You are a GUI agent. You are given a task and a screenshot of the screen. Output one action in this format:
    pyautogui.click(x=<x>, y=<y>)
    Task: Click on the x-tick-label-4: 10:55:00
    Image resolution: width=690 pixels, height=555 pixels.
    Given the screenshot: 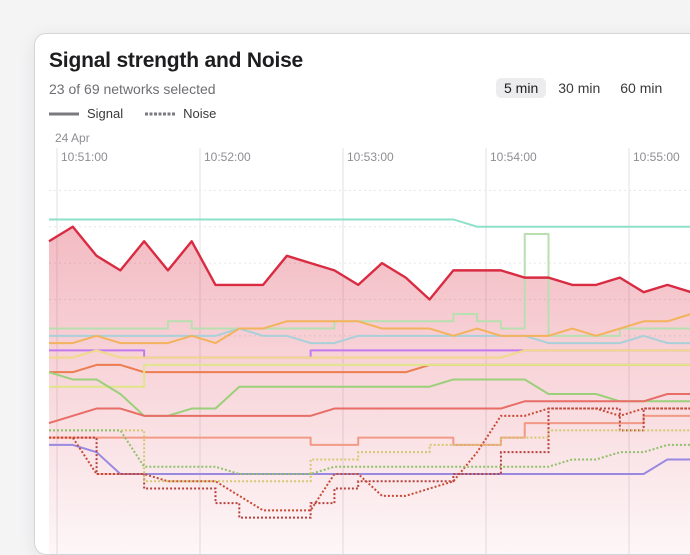 What is the action you would take?
    pyautogui.click(x=656, y=157)
    